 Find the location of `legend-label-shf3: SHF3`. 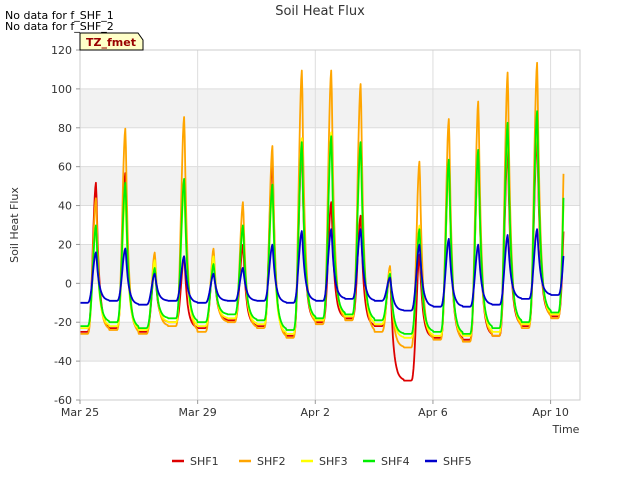

legend-label-shf3: SHF3 is located at coordinates (333, 461).